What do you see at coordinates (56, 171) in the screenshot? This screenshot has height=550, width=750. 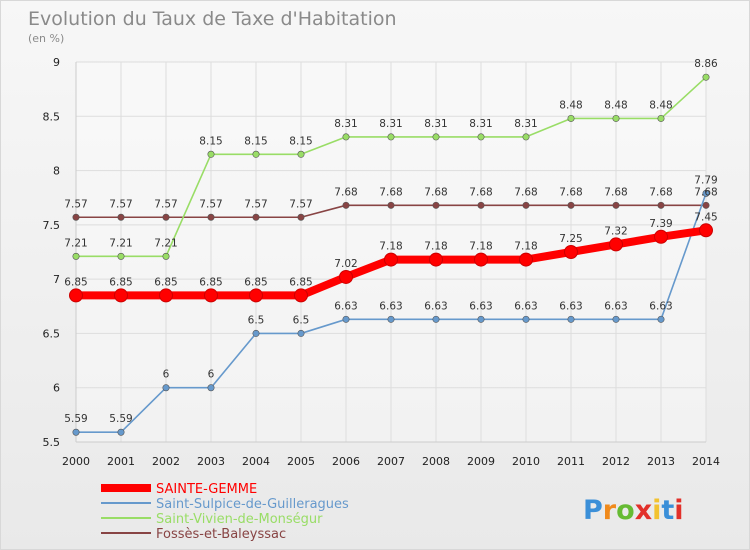 I see `y-tick-label: 8` at bounding box center [56, 171].